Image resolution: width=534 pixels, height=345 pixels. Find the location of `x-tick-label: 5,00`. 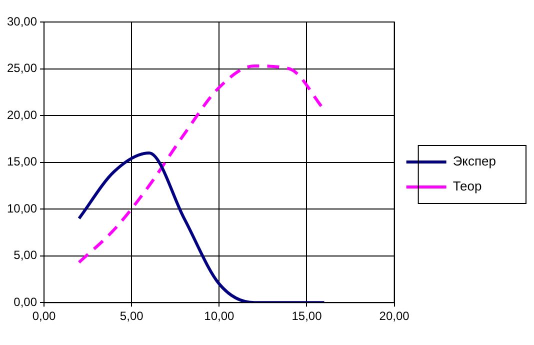

x-tick-label: 5,00 is located at coordinates (132, 316).